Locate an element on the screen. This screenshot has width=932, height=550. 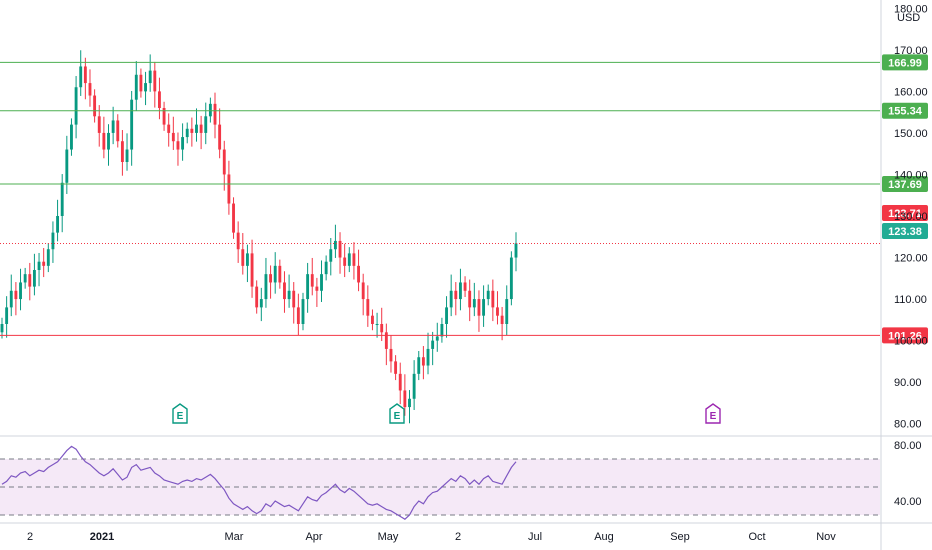
y-tick-label: 80.00 is located at coordinates (908, 425).